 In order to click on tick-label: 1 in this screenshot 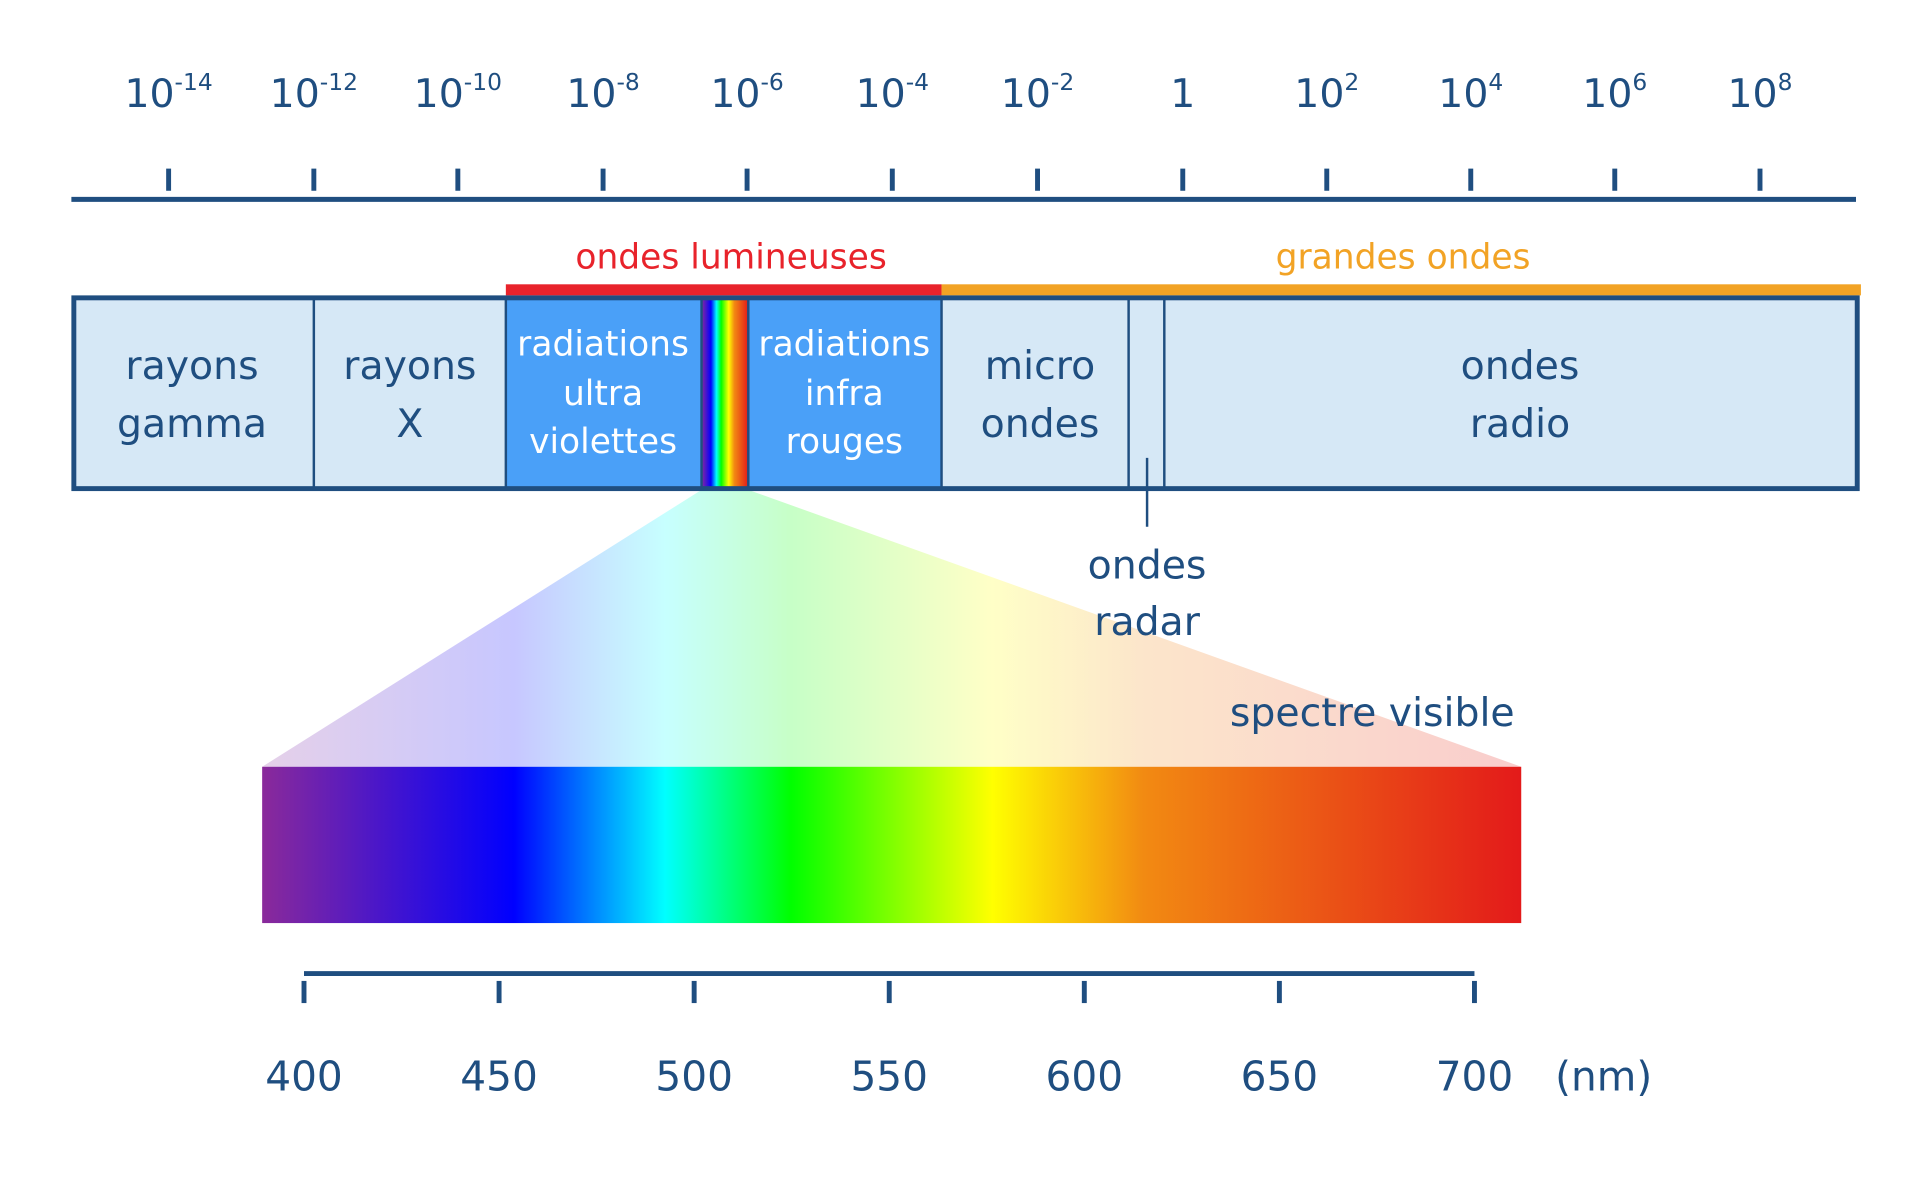, I will do `click(1182, 94)`.